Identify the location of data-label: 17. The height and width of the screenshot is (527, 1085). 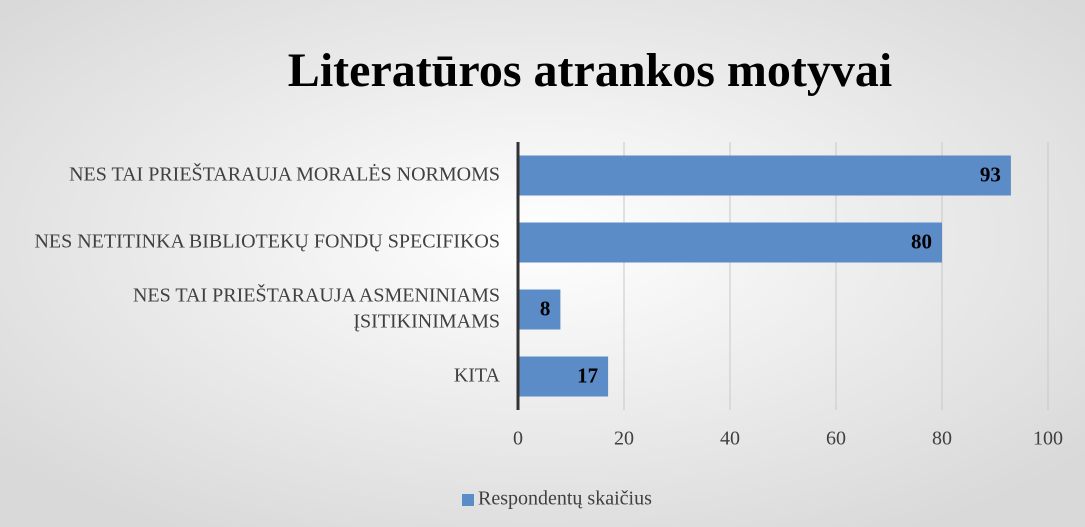
(587, 375).